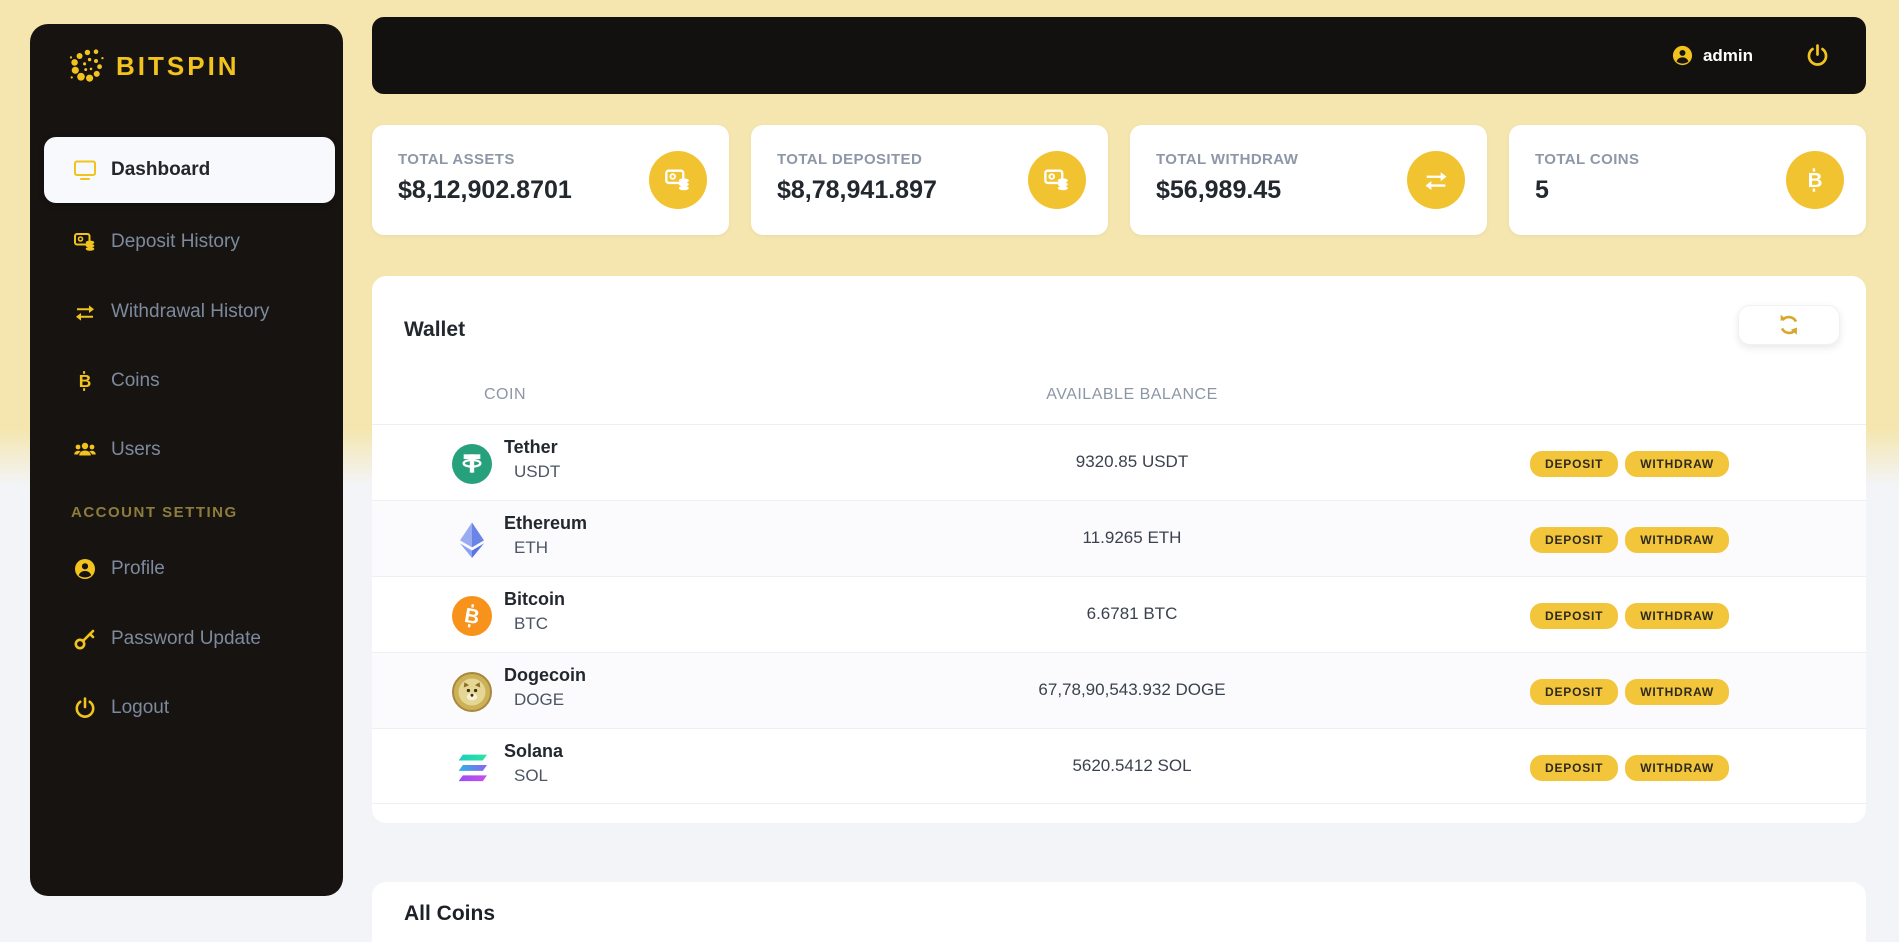 The image size is (1899, 942). What do you see at coordinates (186, 450) in the screenshot?
I see `sidebar-item-users: Users` at bounding box center [186, 450].